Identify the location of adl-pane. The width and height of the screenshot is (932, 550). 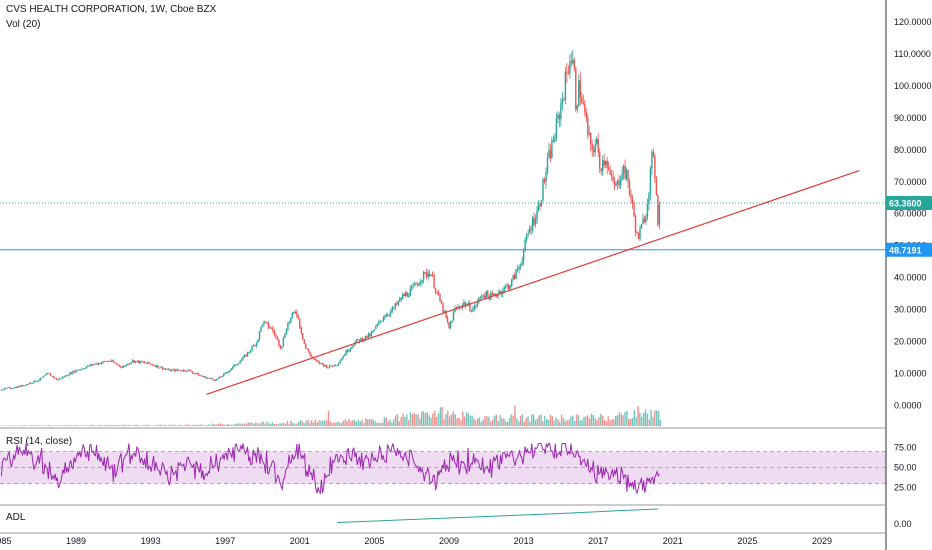
(497, 515).